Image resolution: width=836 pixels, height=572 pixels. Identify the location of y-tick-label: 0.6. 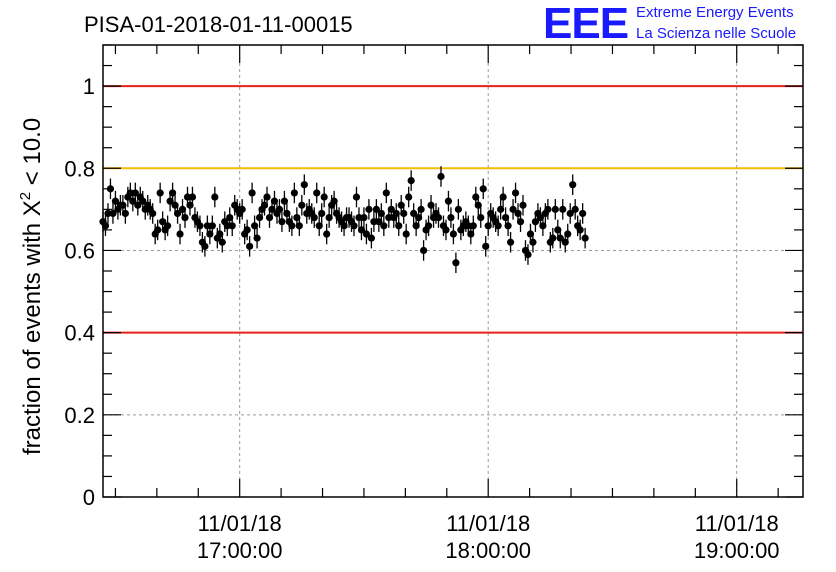
(79, 250).